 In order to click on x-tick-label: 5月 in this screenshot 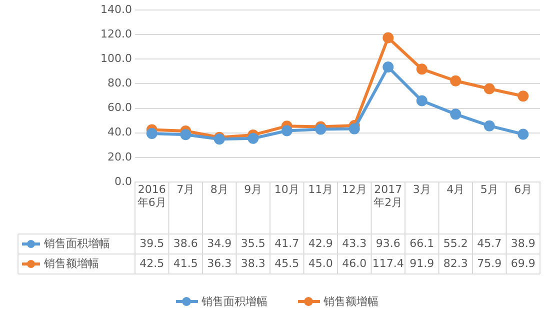, I will do `click(489, 189)`.